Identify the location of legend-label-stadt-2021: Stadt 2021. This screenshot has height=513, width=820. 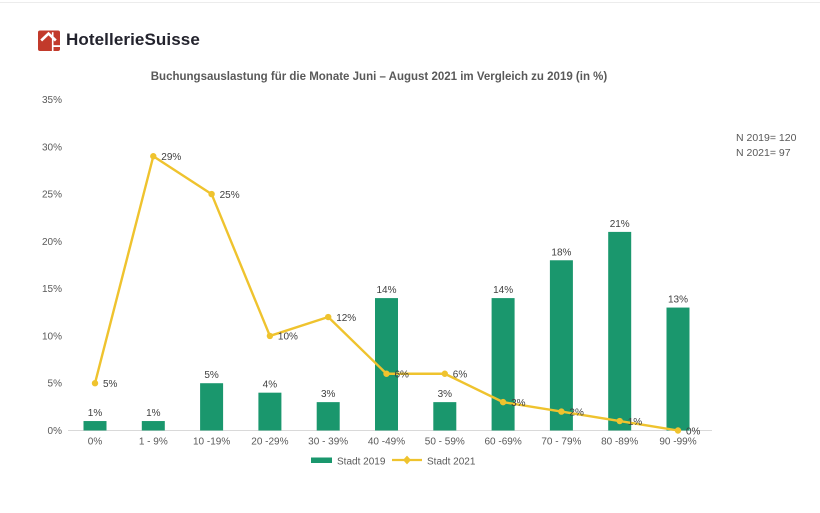
(451, 462).